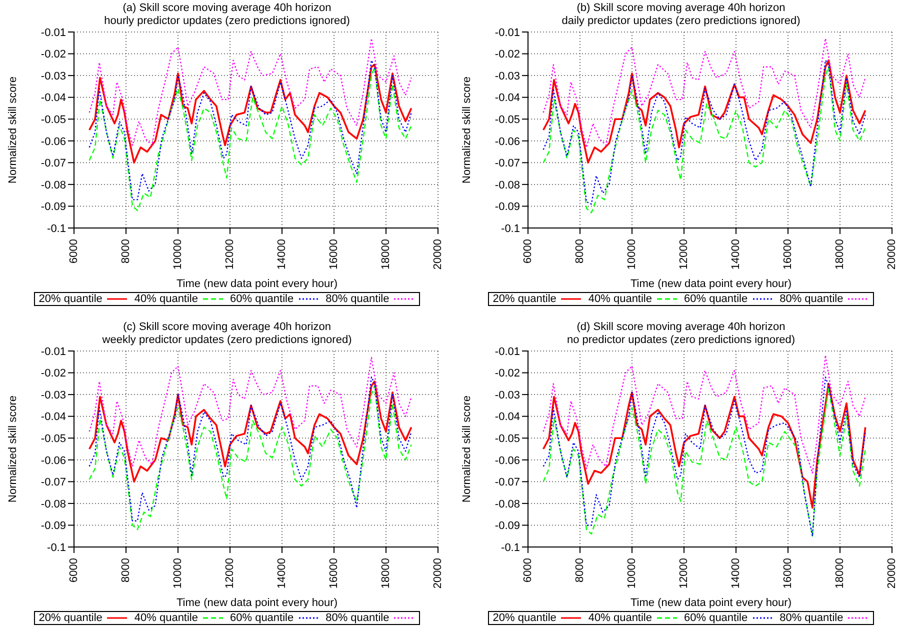  Describe the element at coordinates (681, 327) in the screenshot. I see `chart-title: (d) Skill score moving average 40h horizon` at that location.